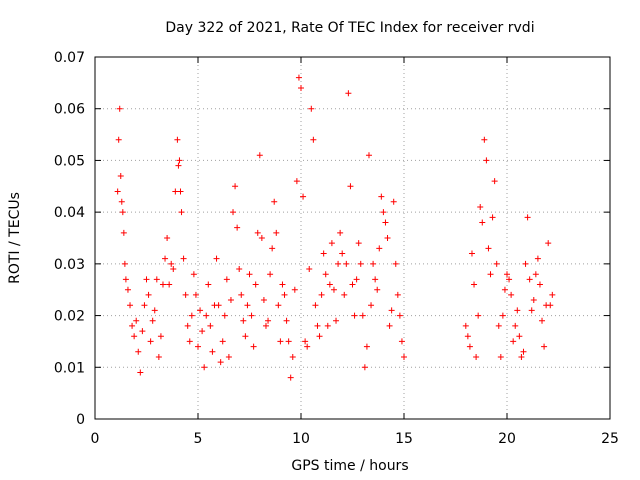 This screenshot has height=480, width=640. What do you see at coordinates (80, 420) in the screenshot?
I see `y-tick-label: 0` at bounding box center [80, 420].